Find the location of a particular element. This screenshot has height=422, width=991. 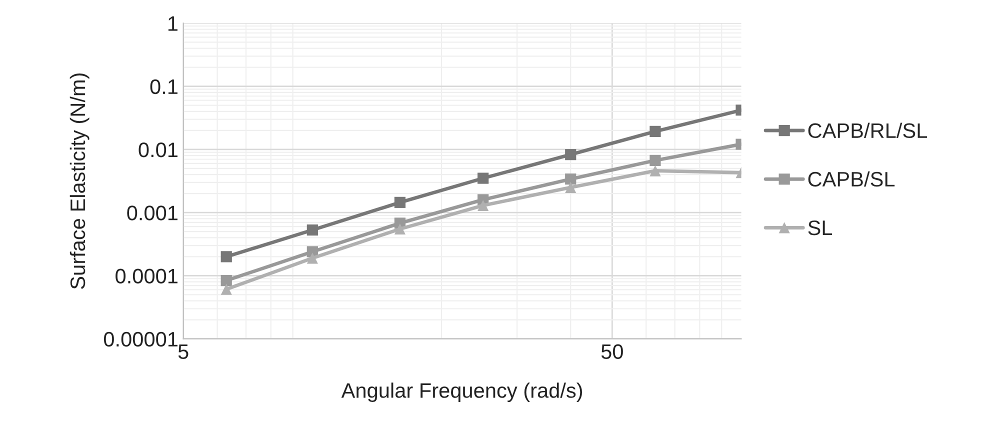

legend-label: CAPB/SL is located at coordinates (851, 179).